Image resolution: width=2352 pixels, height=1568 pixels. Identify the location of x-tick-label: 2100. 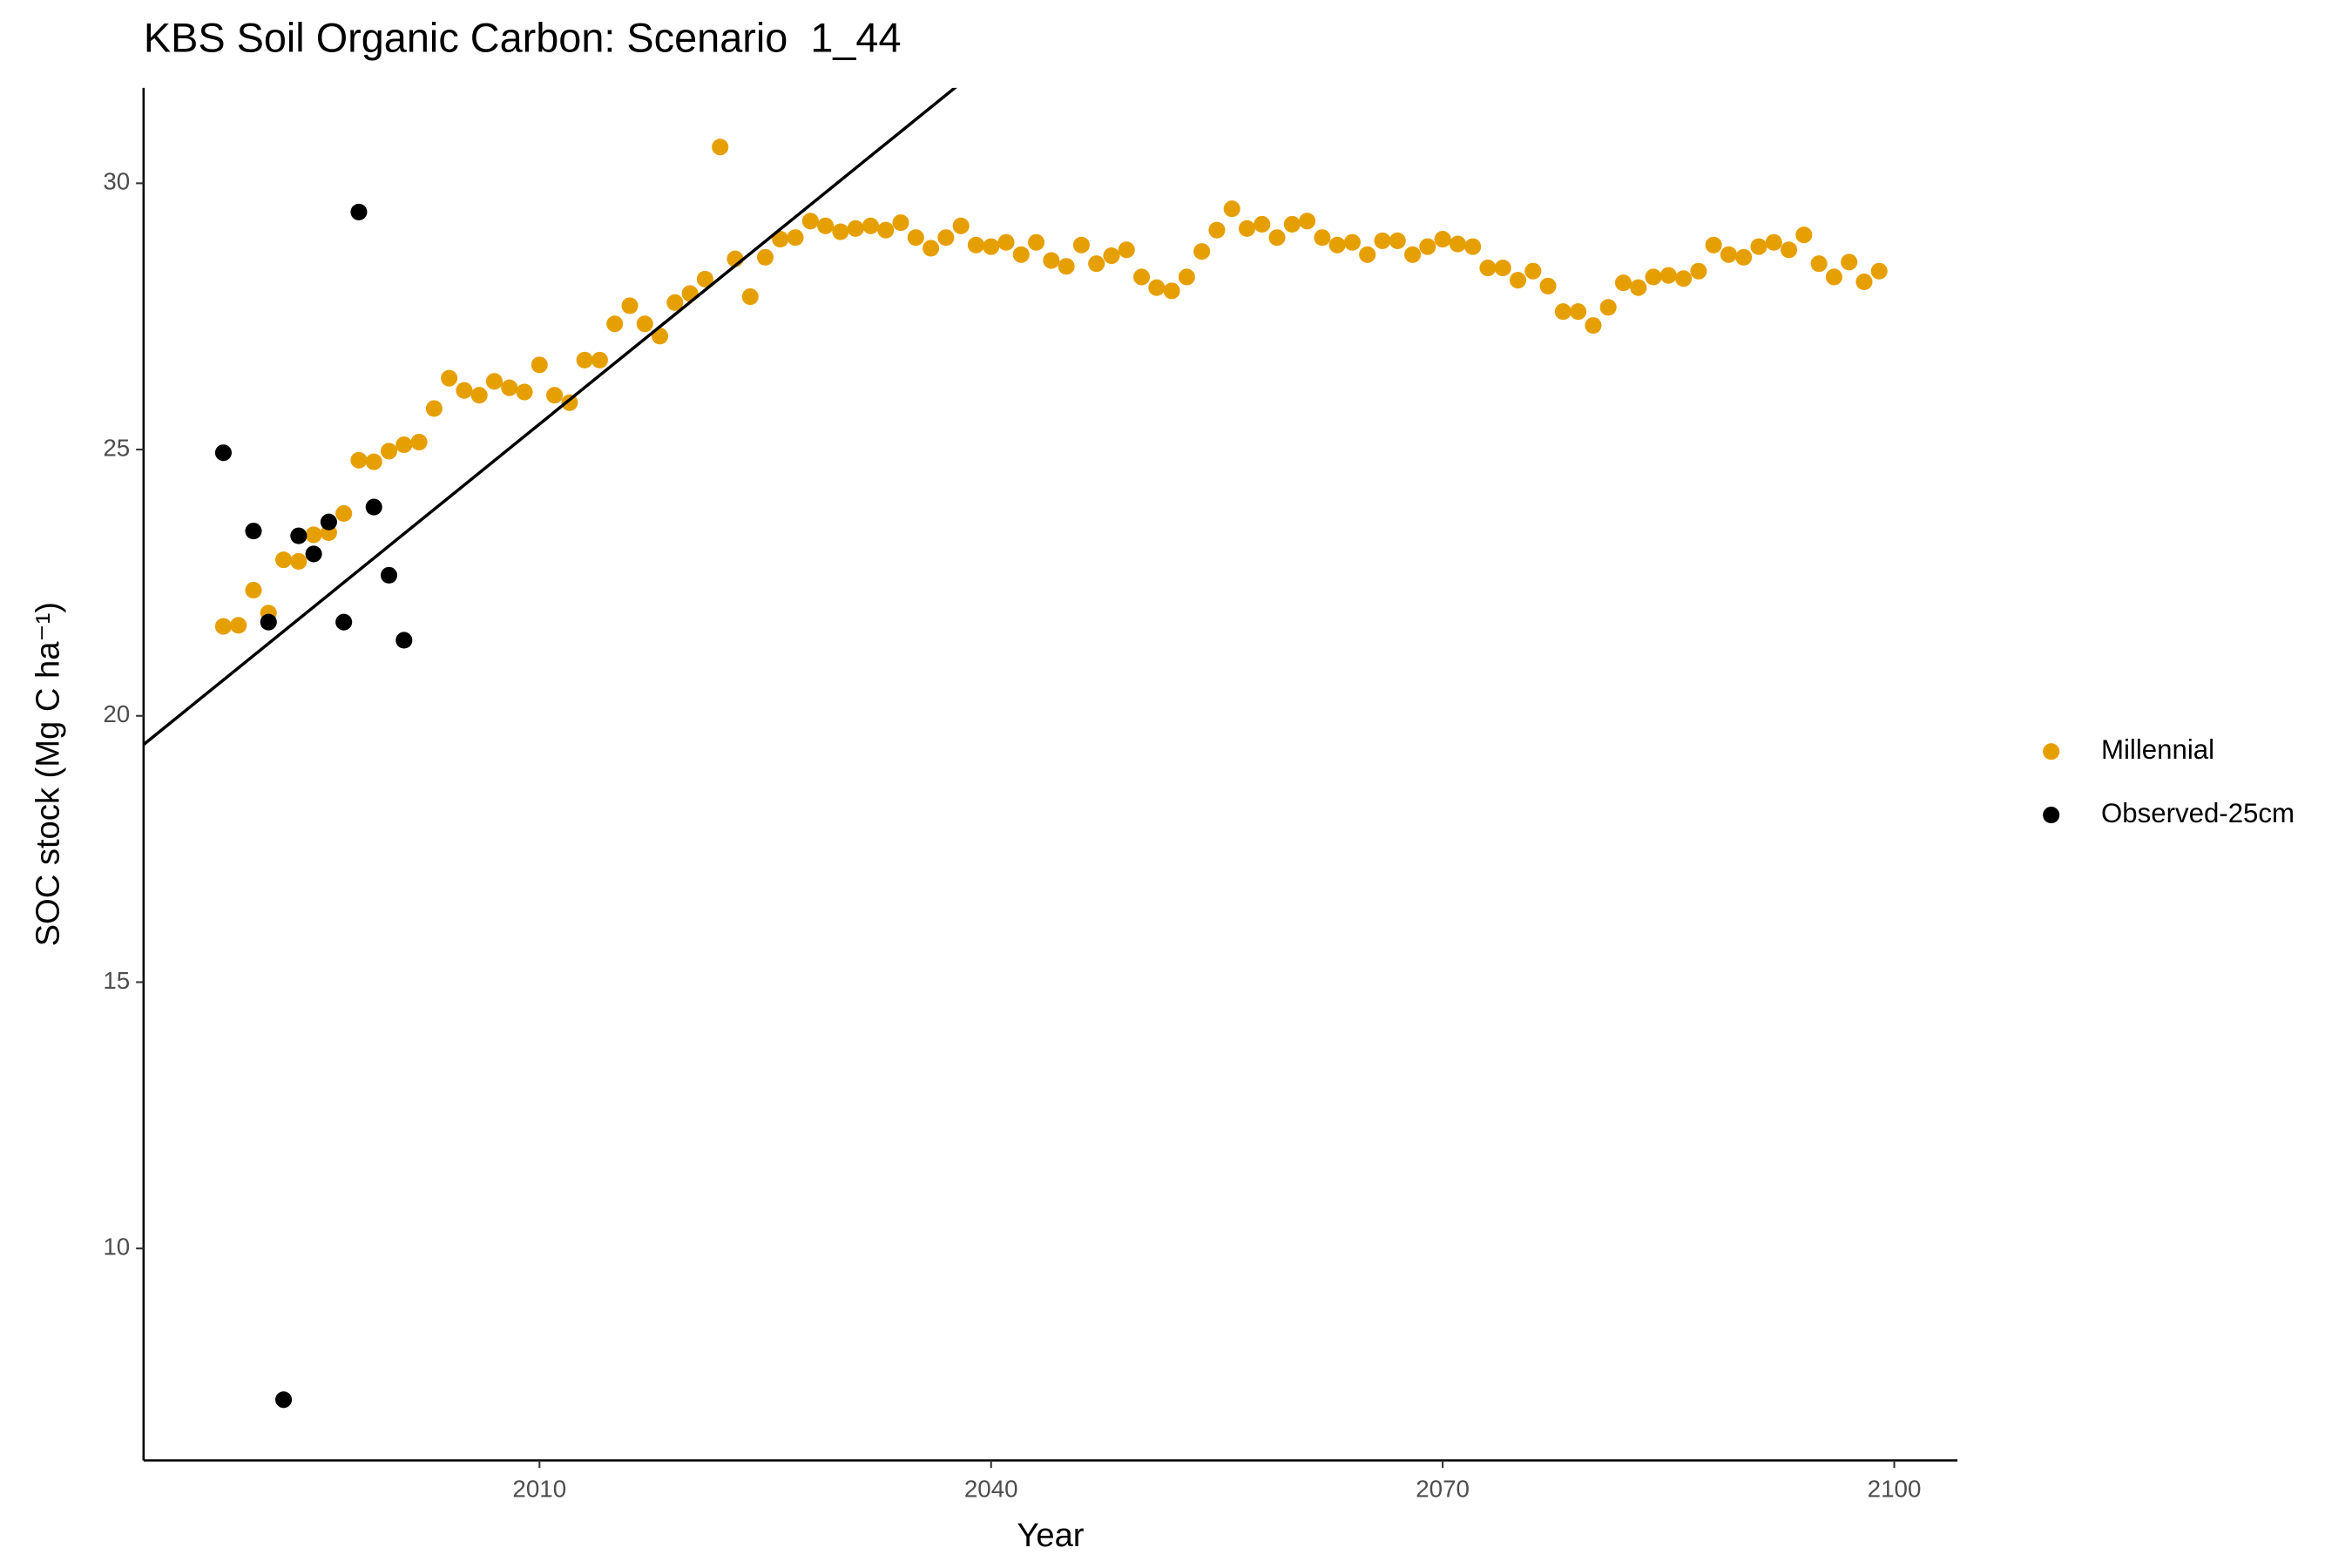
(1895, 1489).